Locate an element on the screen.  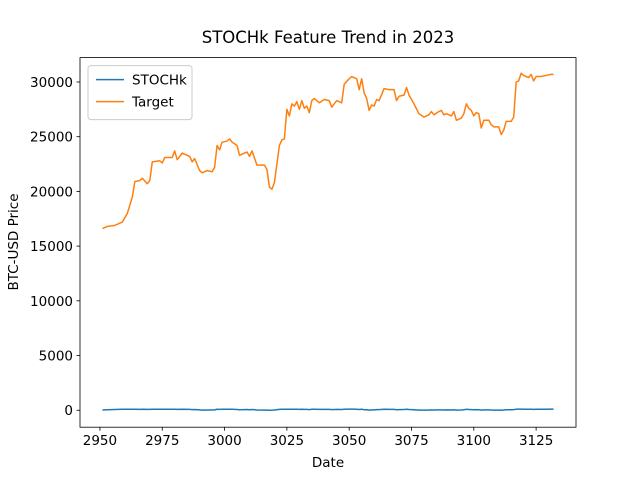
x-tick-label: 2950 is located at coordinates (100, 441).